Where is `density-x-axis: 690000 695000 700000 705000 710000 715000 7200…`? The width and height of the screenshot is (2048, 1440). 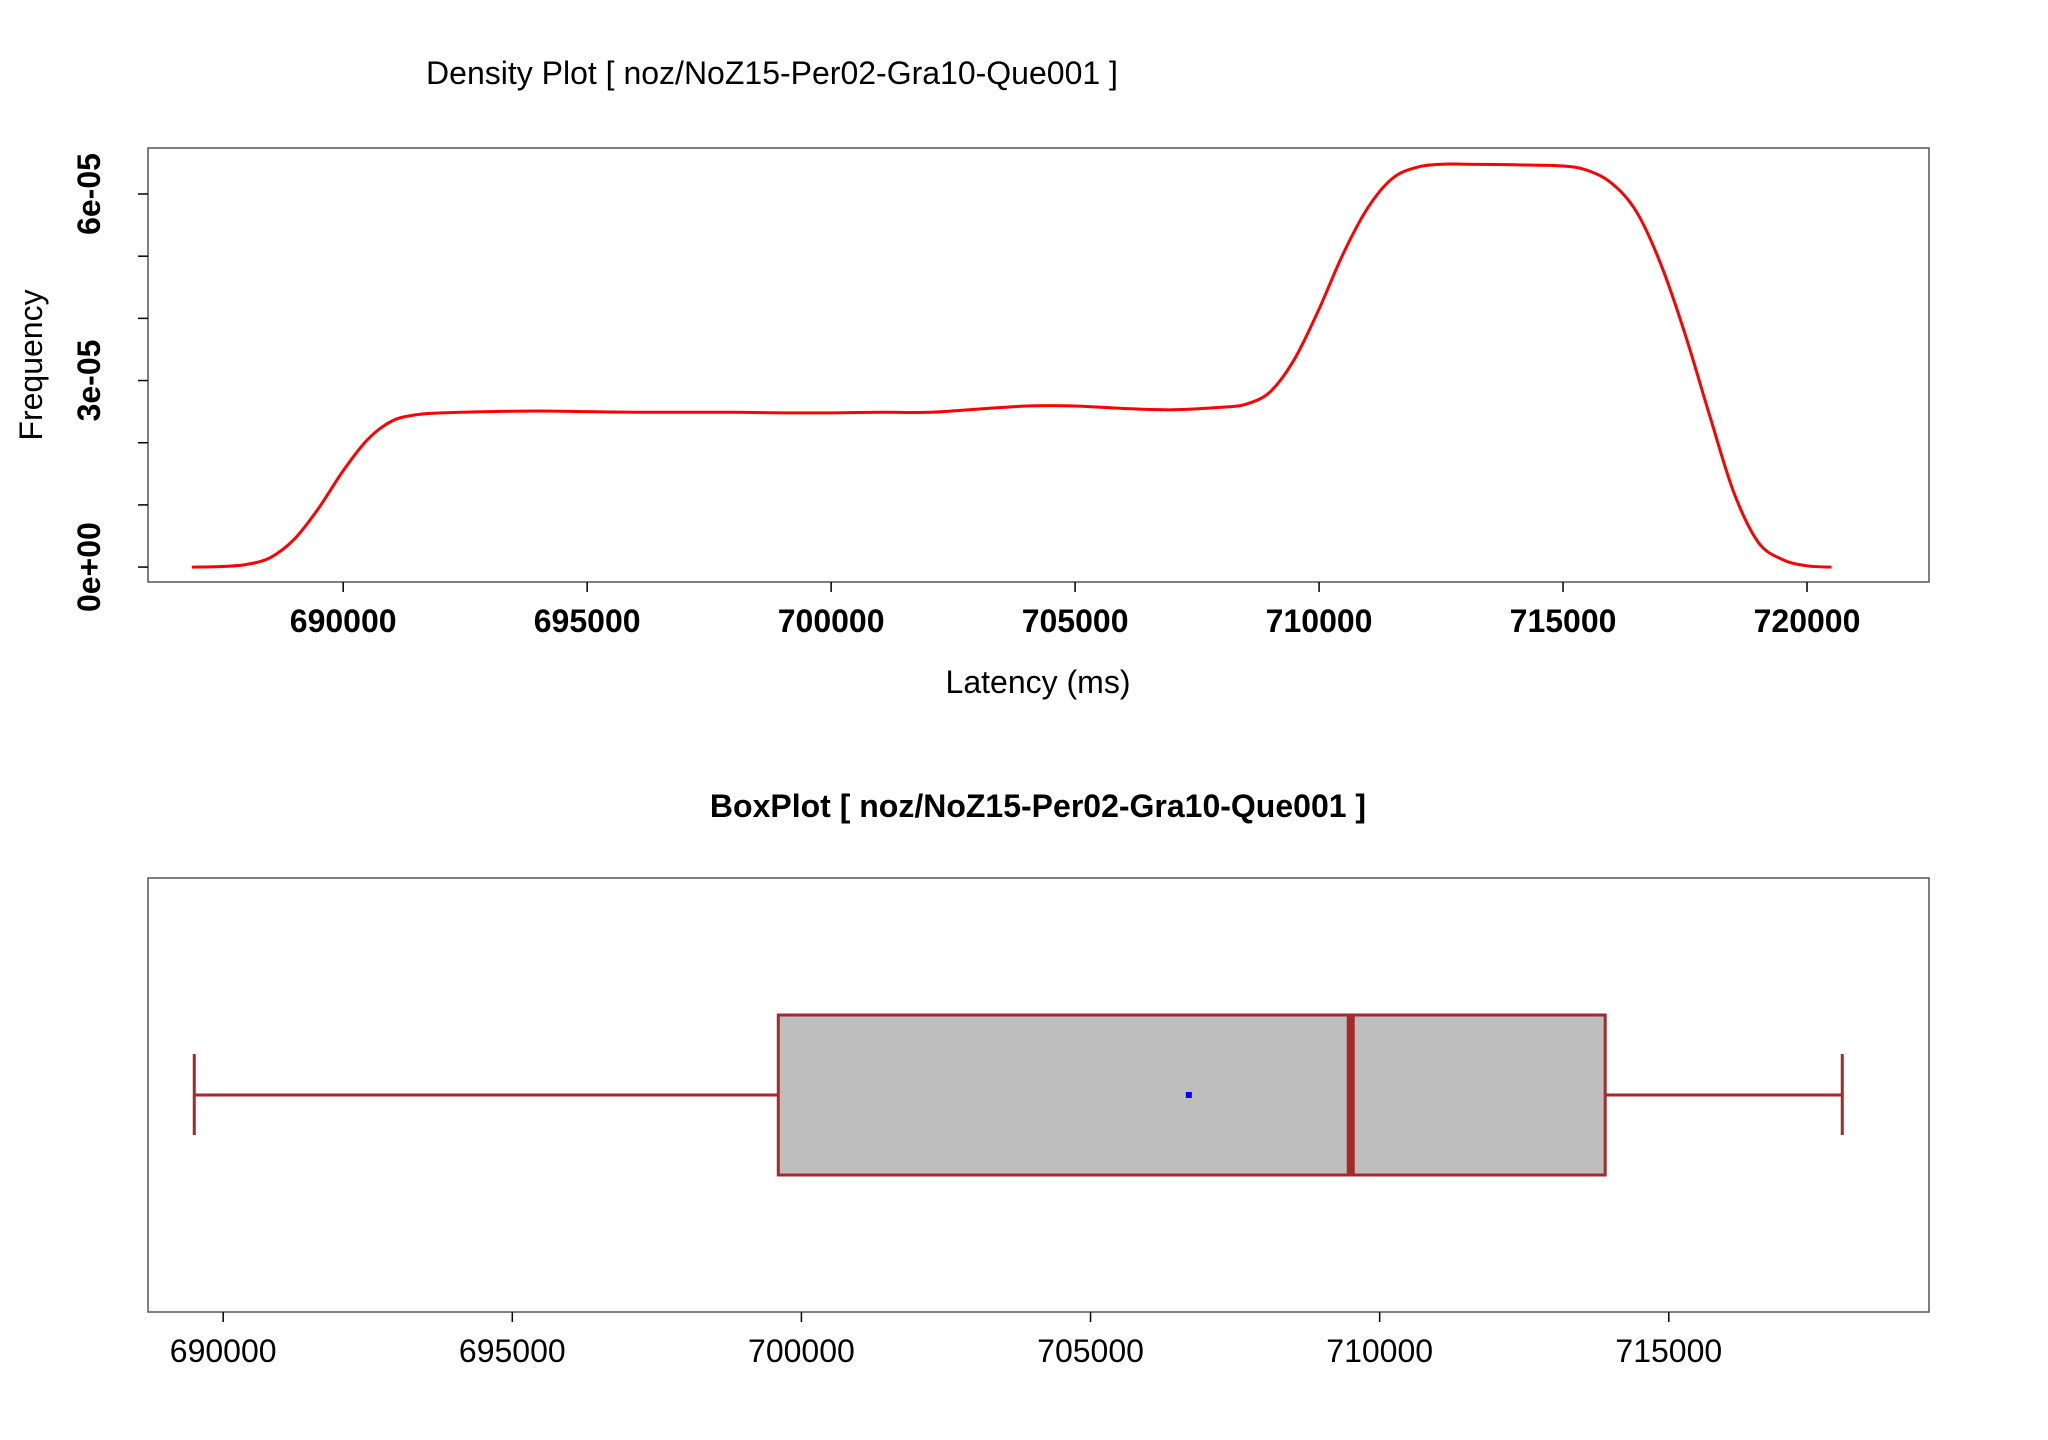 density-x-axis: 690000 695000 700000 705000 710000 715000 7200… is located at coordinates (1075, 610).